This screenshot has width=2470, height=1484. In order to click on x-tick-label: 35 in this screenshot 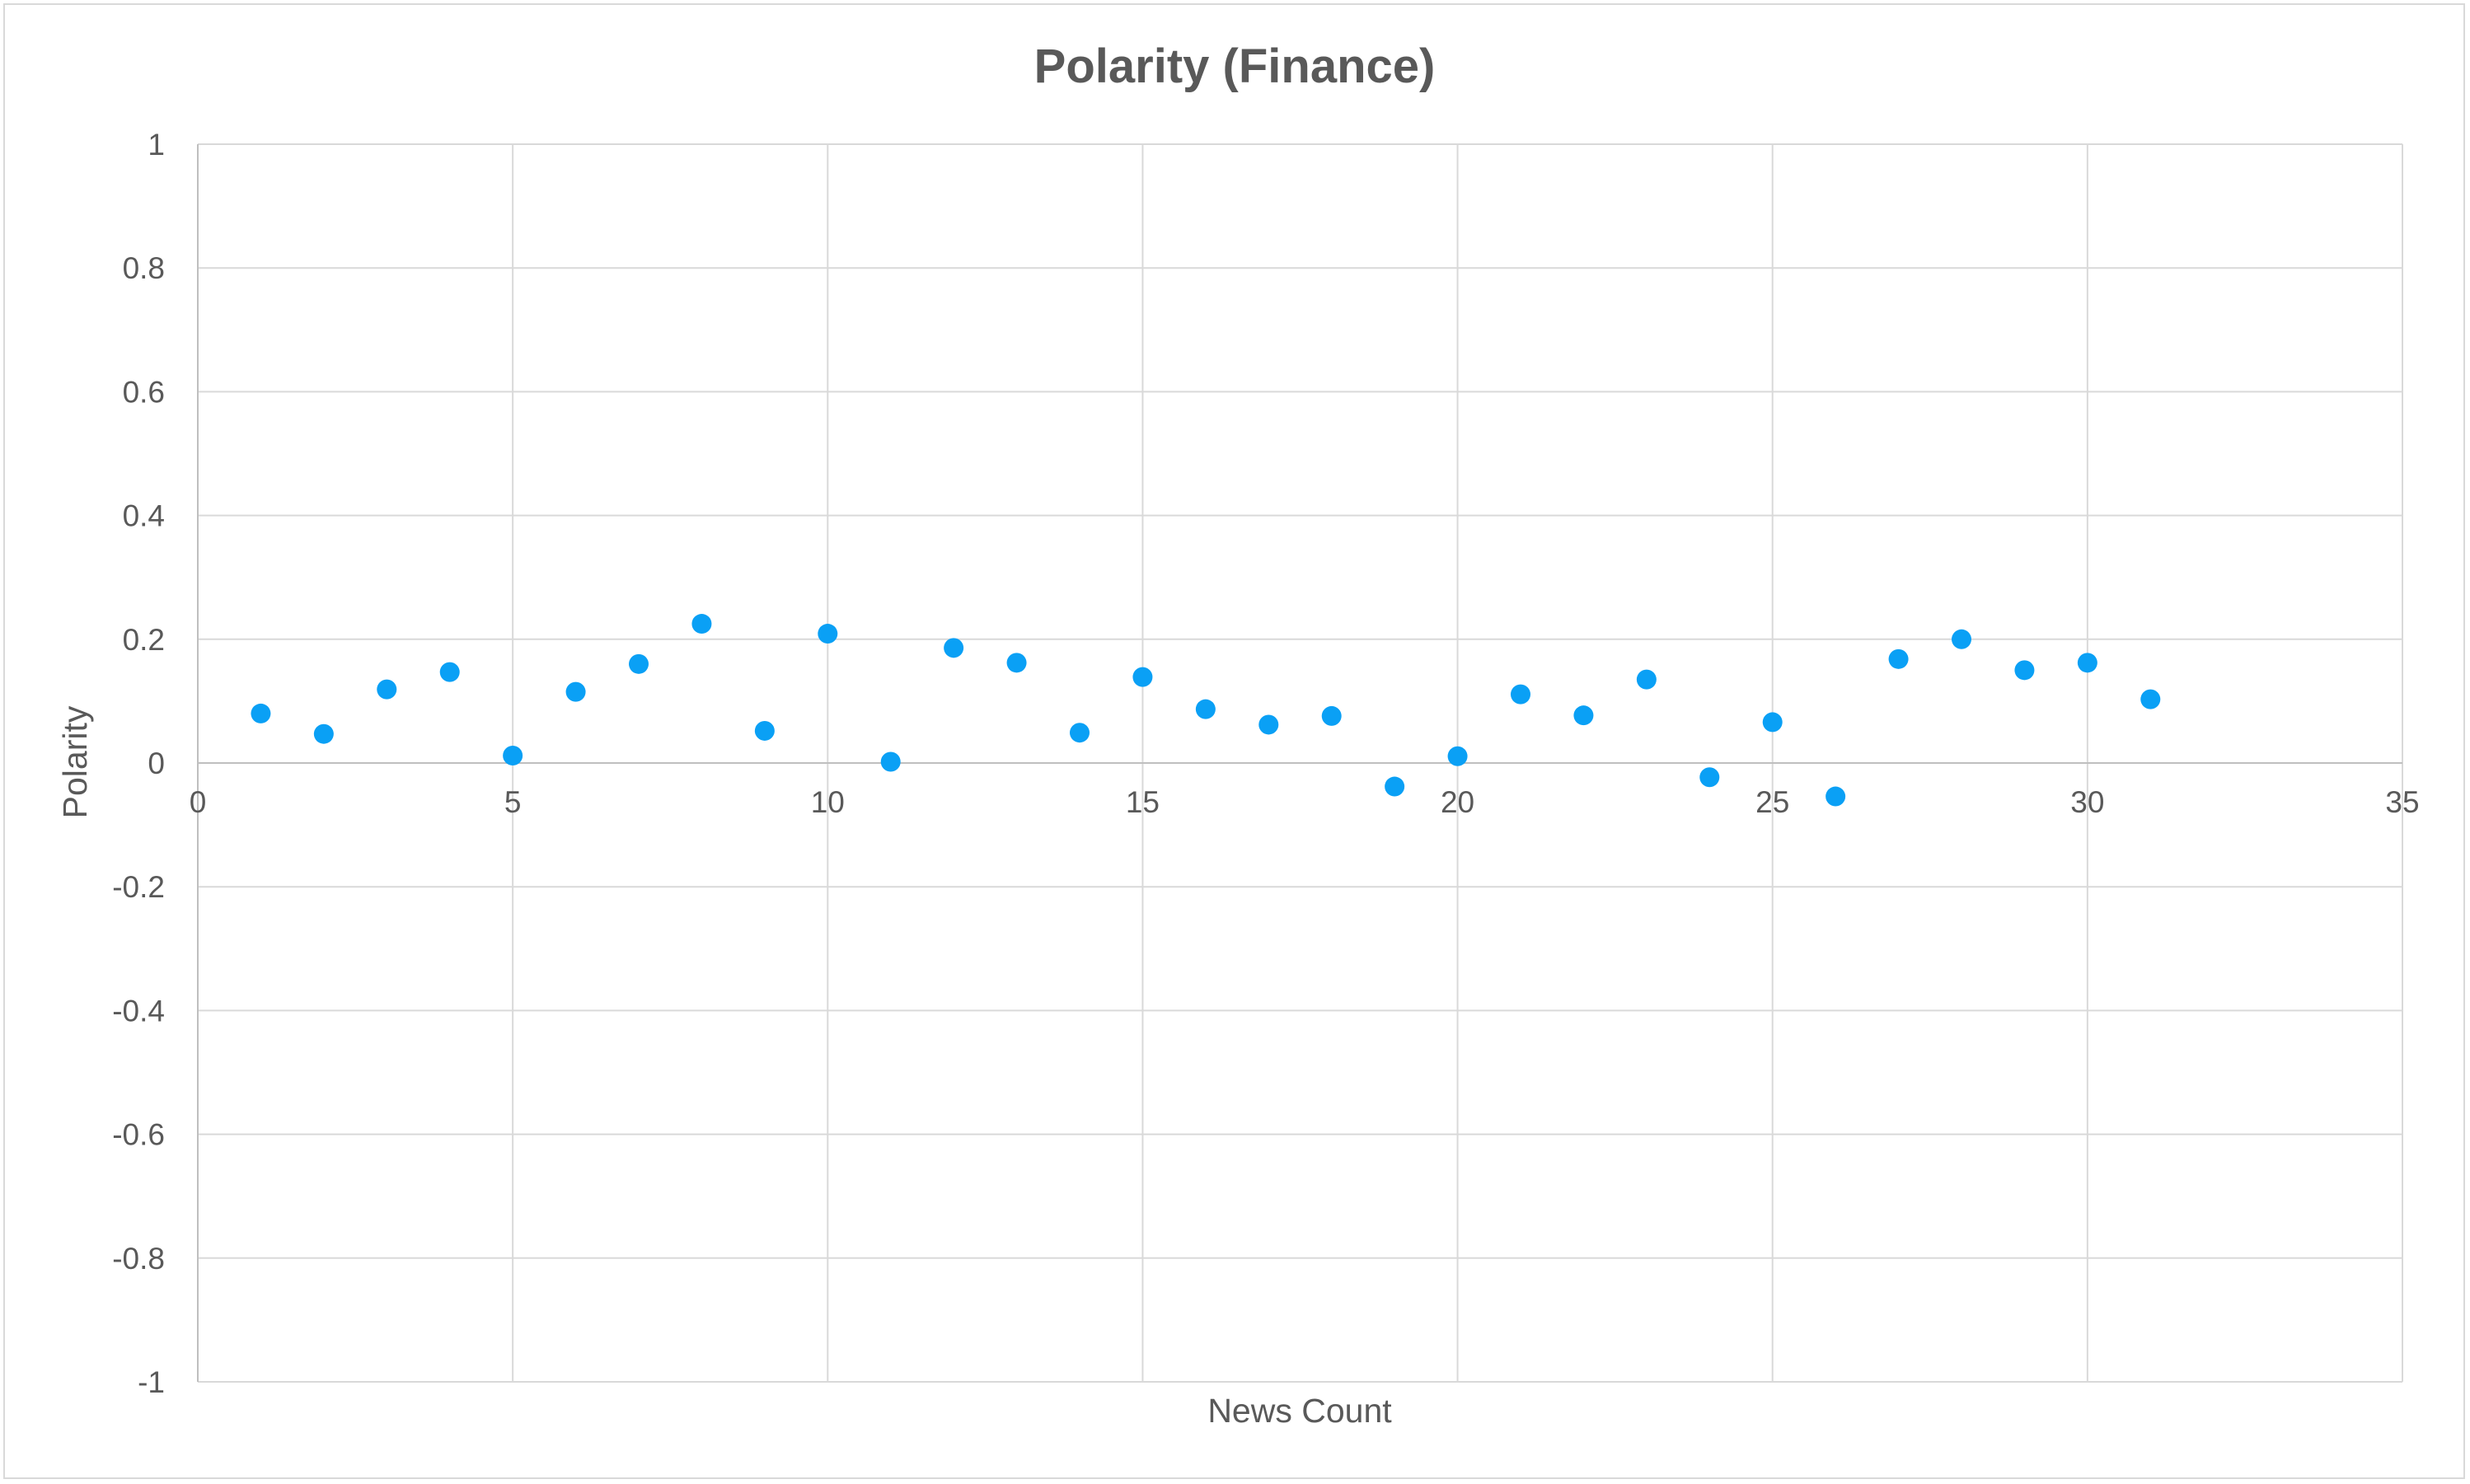, I will do `click(2402, 802)`.